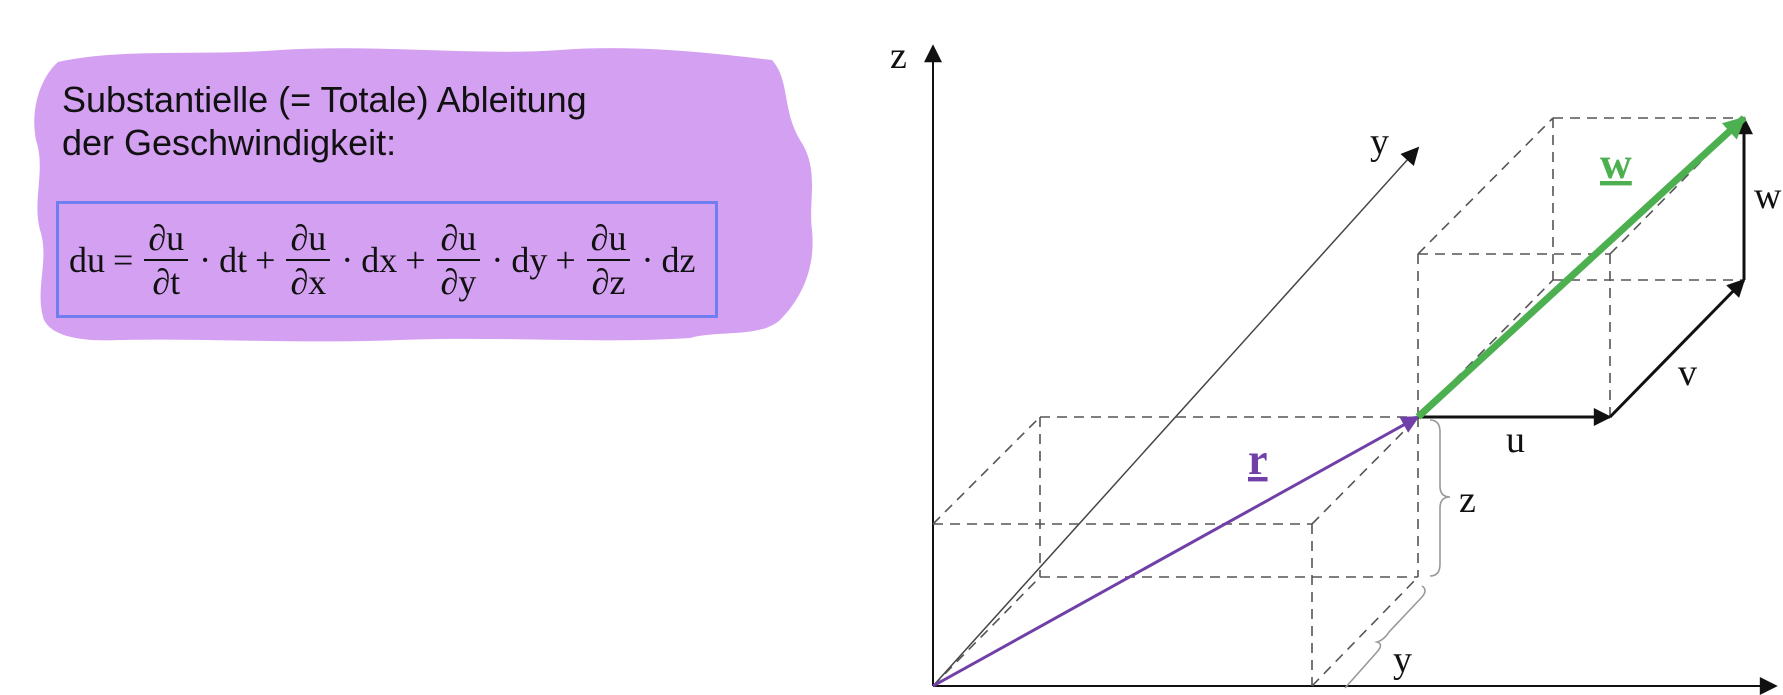 This screenshot has width=1783, height=695. I want to click on note-line-1: Substantielle (= Totale) Ableitung, so click(324, 99).